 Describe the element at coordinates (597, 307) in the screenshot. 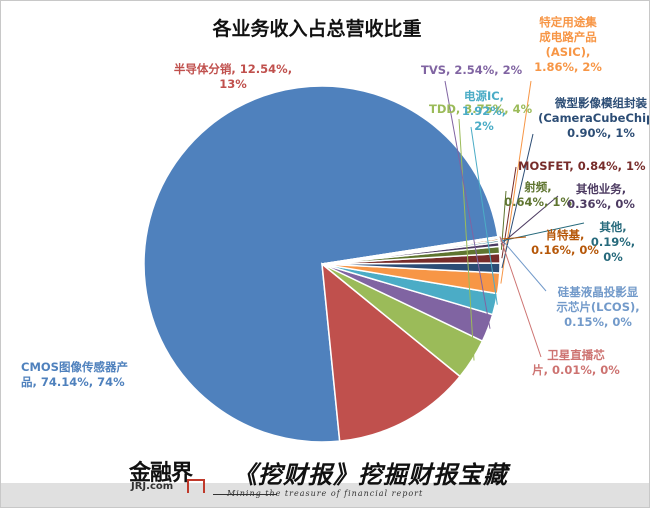

I see `data-label: 硅基液晶投影显示芯片(LCOS), 0.15%, 0%` at that location.